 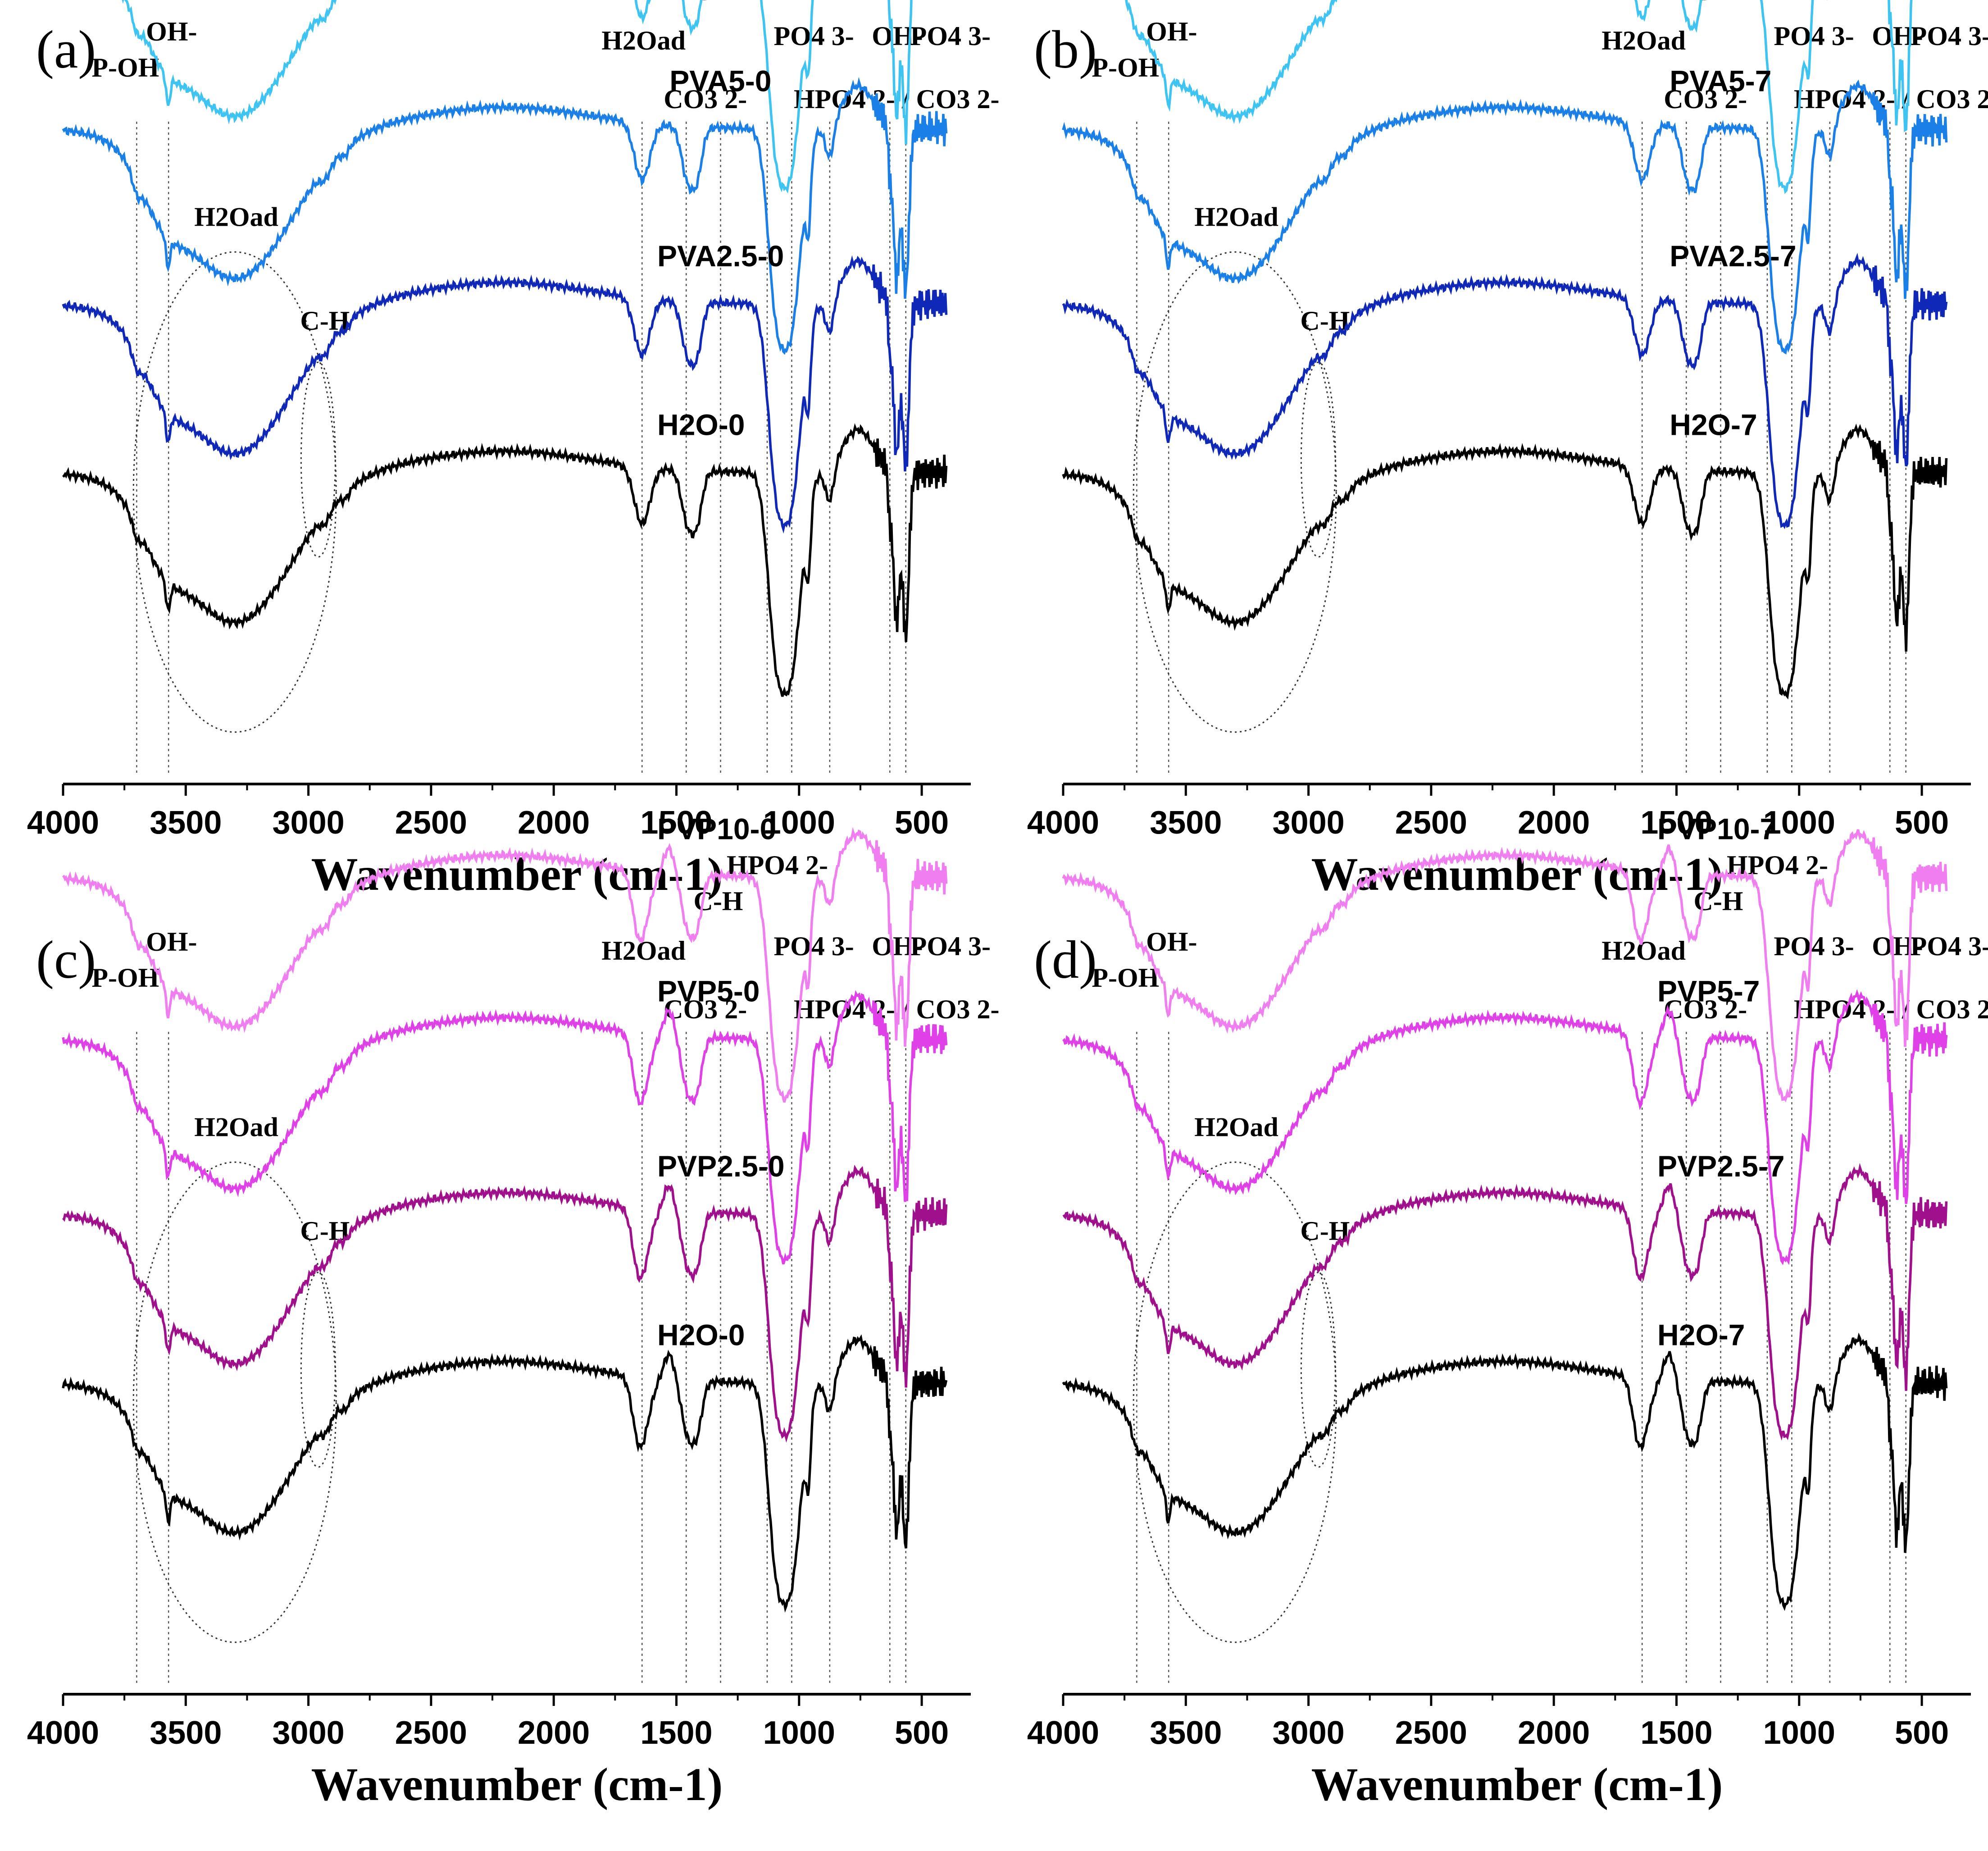 What do you see at coordinates (701, 1335) in the screenshot?
I see `series-label: H2O-0` at bounding box center [701, 1335].